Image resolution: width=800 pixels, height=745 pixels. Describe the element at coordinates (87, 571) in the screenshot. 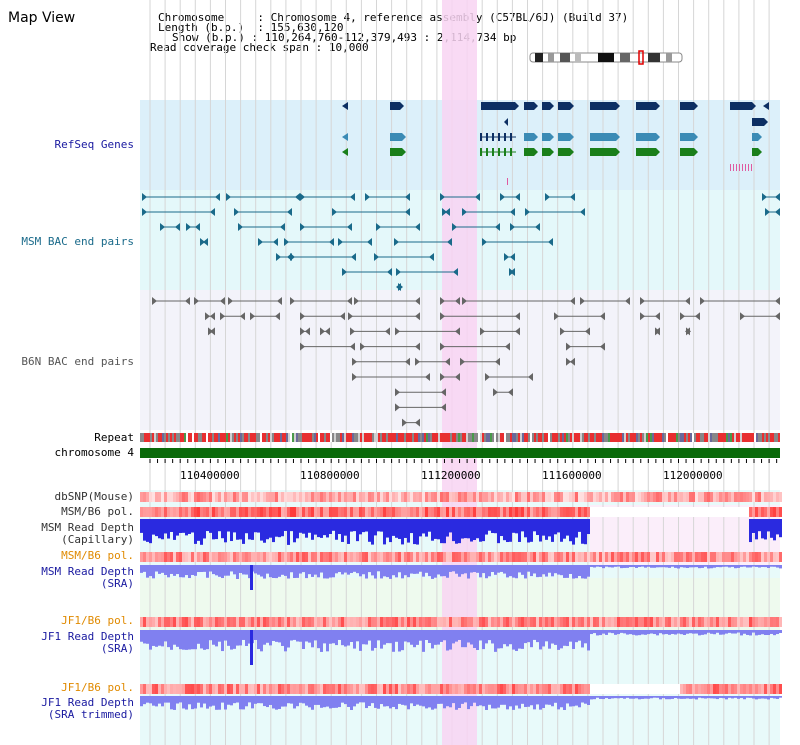

I see `label-msm-depth-sra-1: MSM Read Depth` at that location.